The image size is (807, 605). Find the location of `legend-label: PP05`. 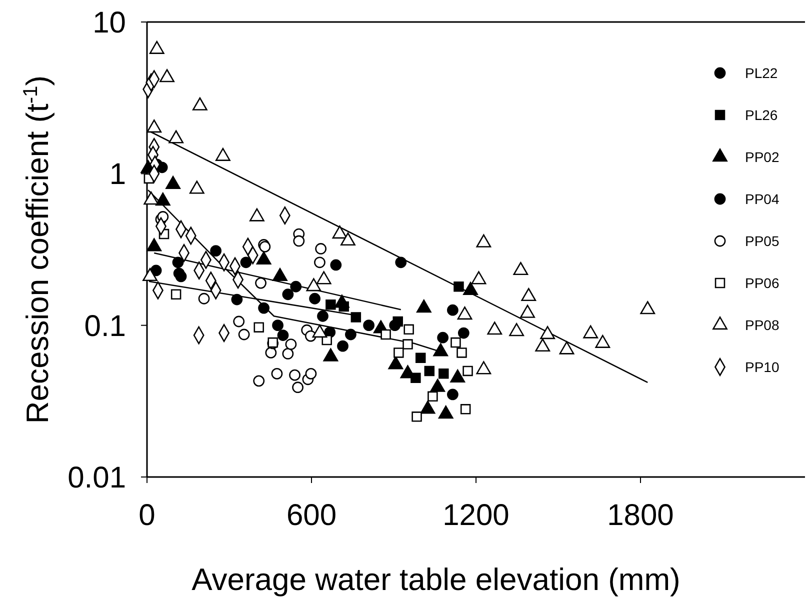

legend-label: PP05 is located at coordinates (762, 240).